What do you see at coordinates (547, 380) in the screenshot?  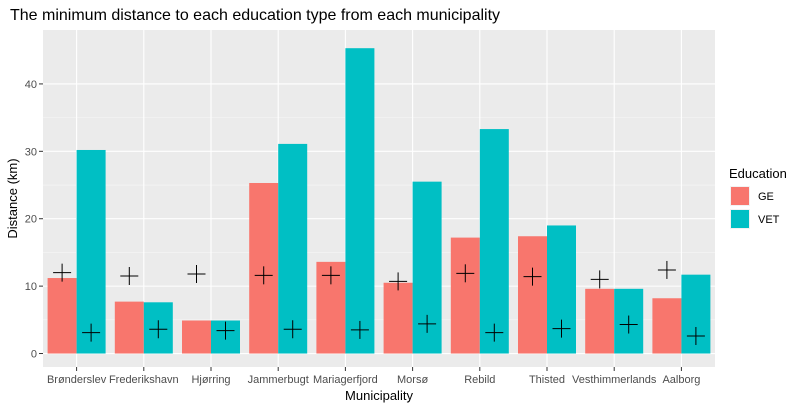 I see `x-tick-label: Thisted` at bounding box center [547, 380].